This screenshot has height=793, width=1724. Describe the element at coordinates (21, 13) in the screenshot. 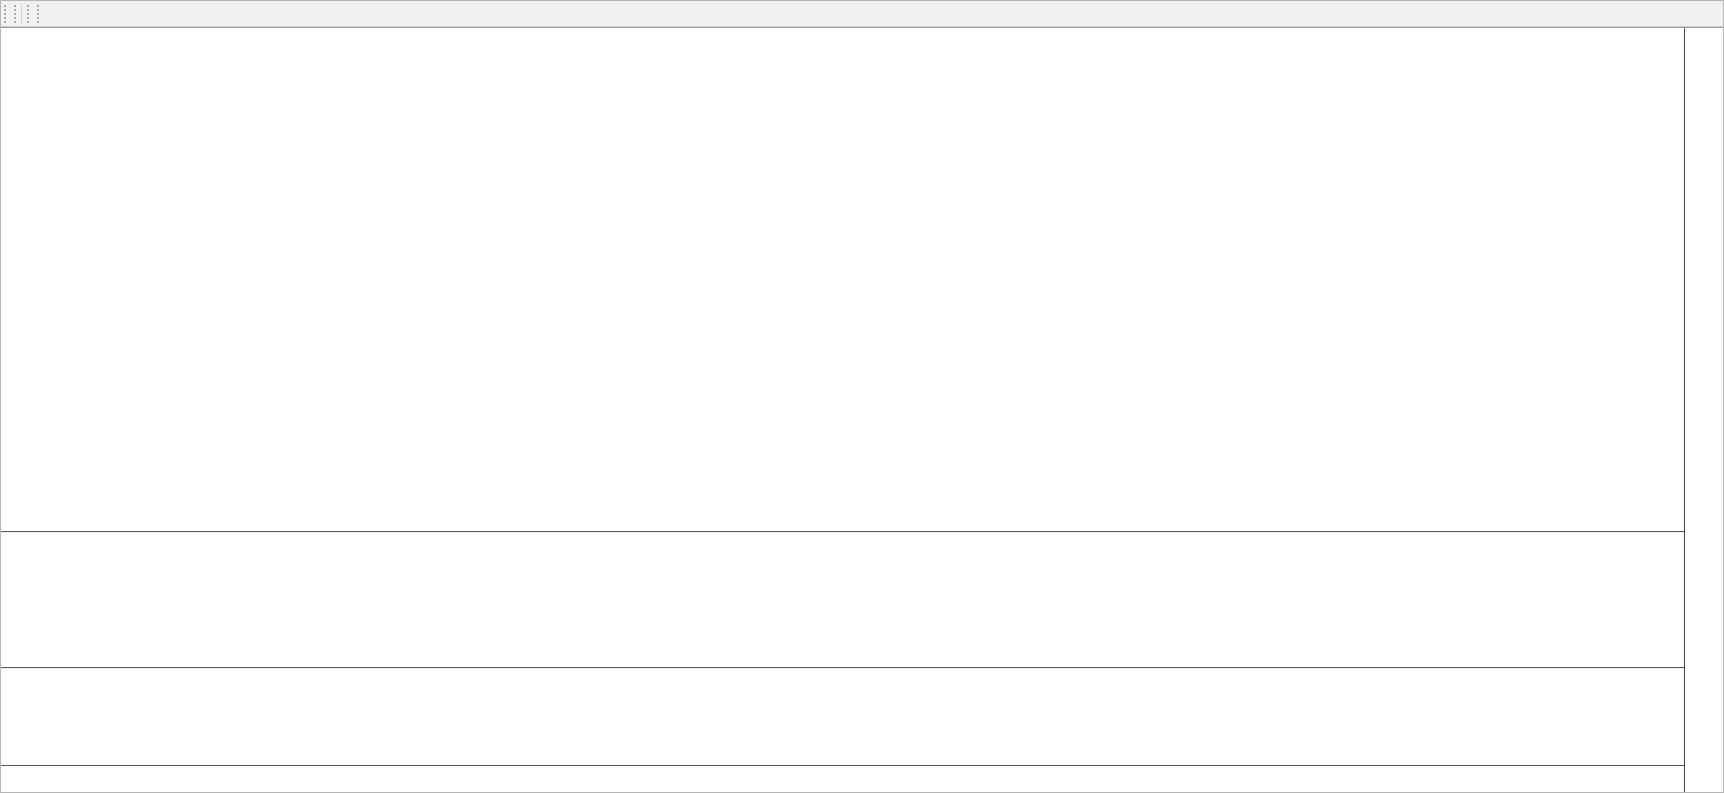

I see `toolbar-separator` at that location.